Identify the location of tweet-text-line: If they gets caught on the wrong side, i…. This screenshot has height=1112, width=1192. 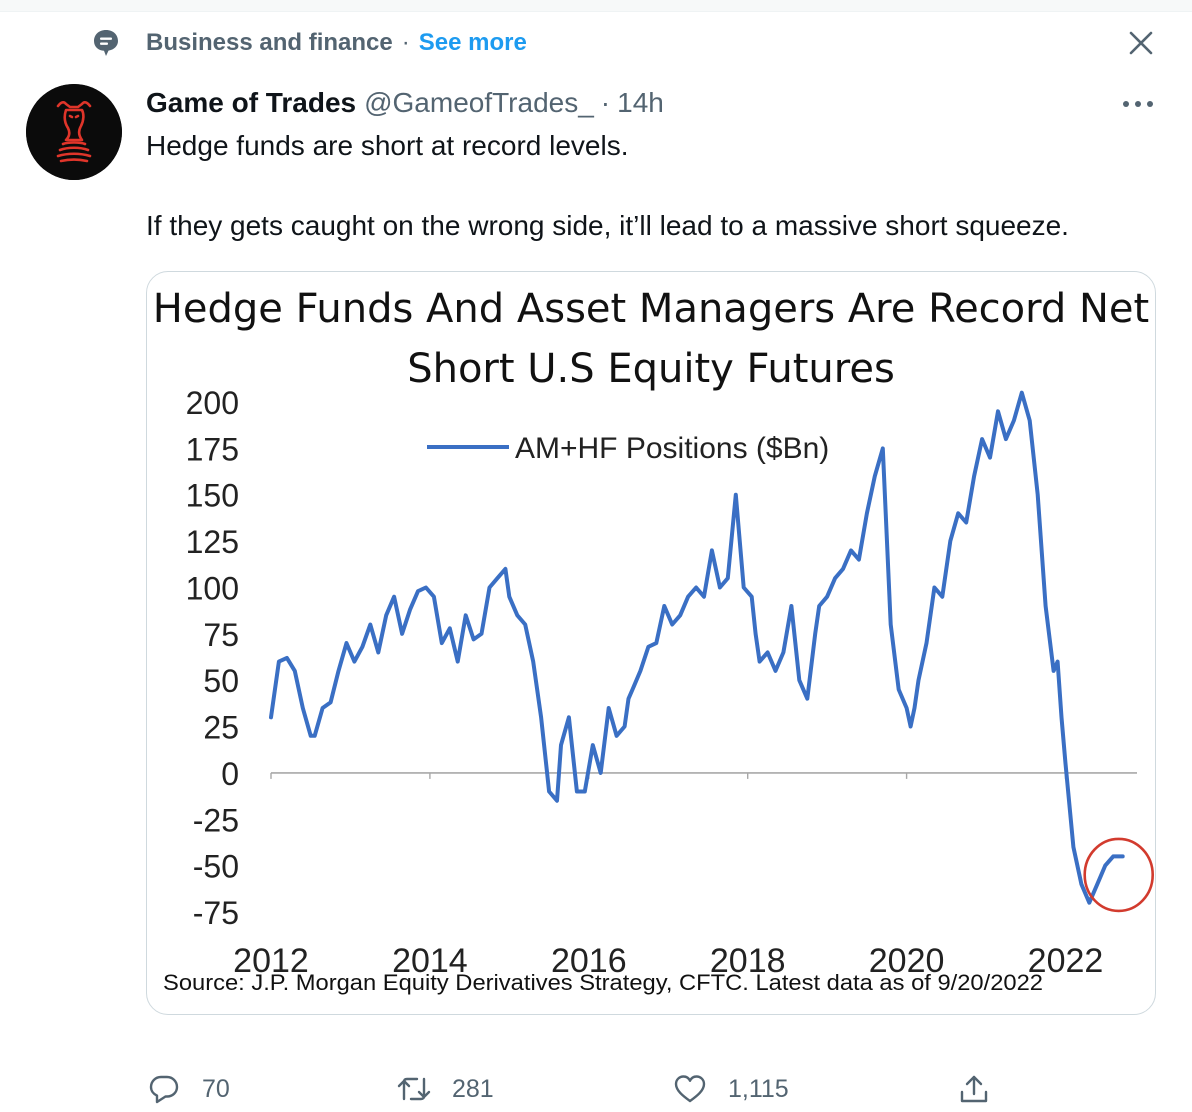
(607, 225).